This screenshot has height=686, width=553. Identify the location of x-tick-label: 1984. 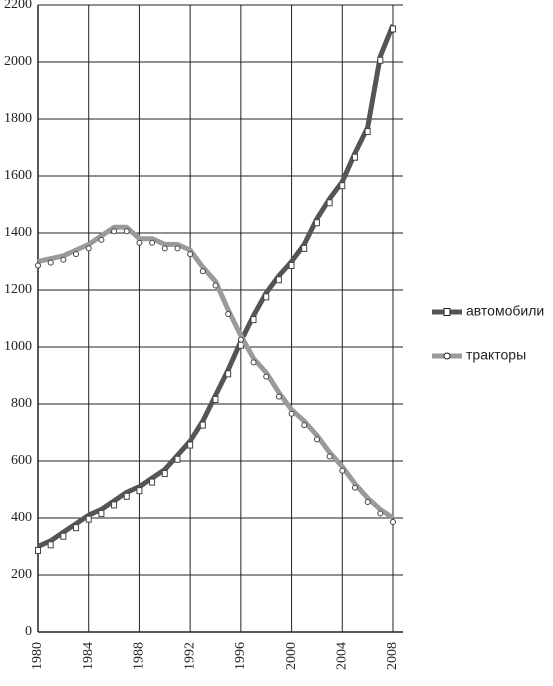
(88, 656).